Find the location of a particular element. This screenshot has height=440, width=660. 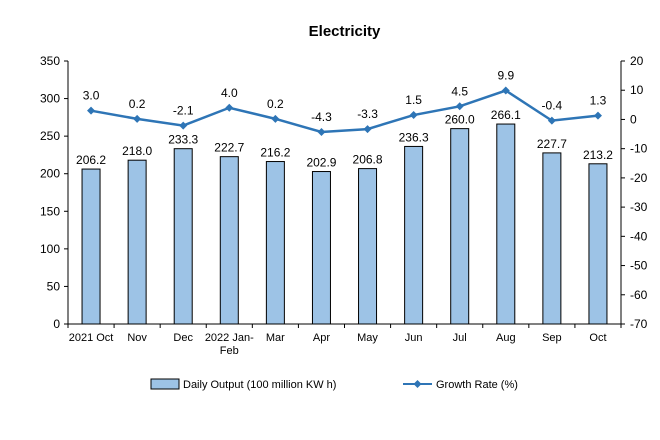

legend-bar-label: Daily Output (100 million KW h) is located at coordinates (259, 385).